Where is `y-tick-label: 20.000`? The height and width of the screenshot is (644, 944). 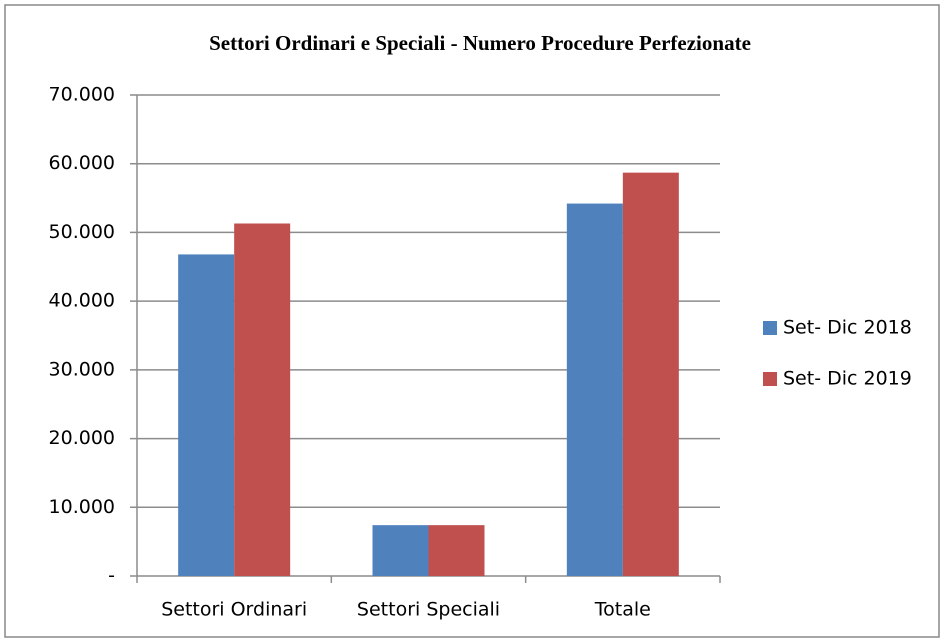 y-tick-label: 20.000 is located at coordinates (82, 438).